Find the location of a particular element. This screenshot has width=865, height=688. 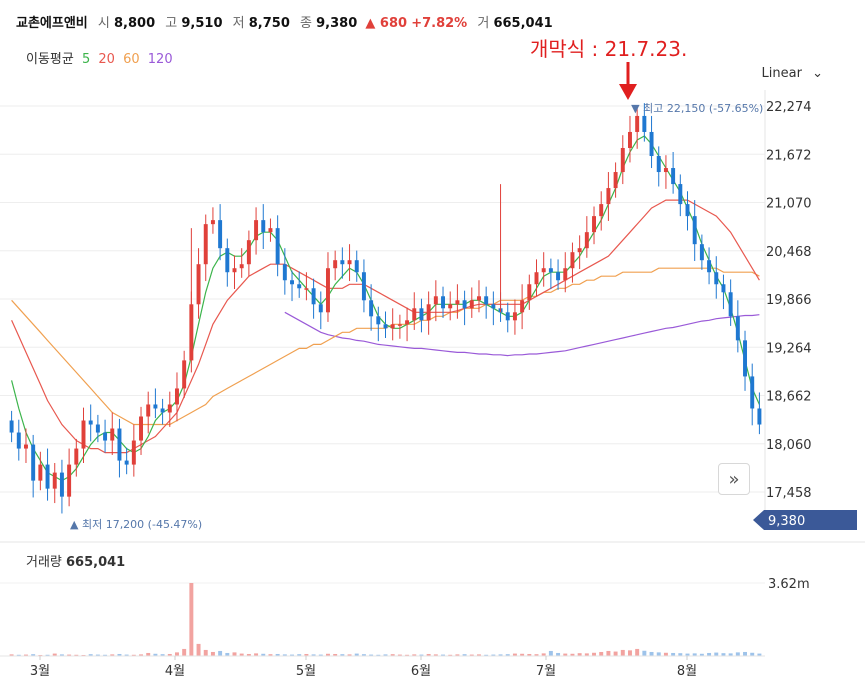

expand-chart-button: » is located at coordinates (734, 479).